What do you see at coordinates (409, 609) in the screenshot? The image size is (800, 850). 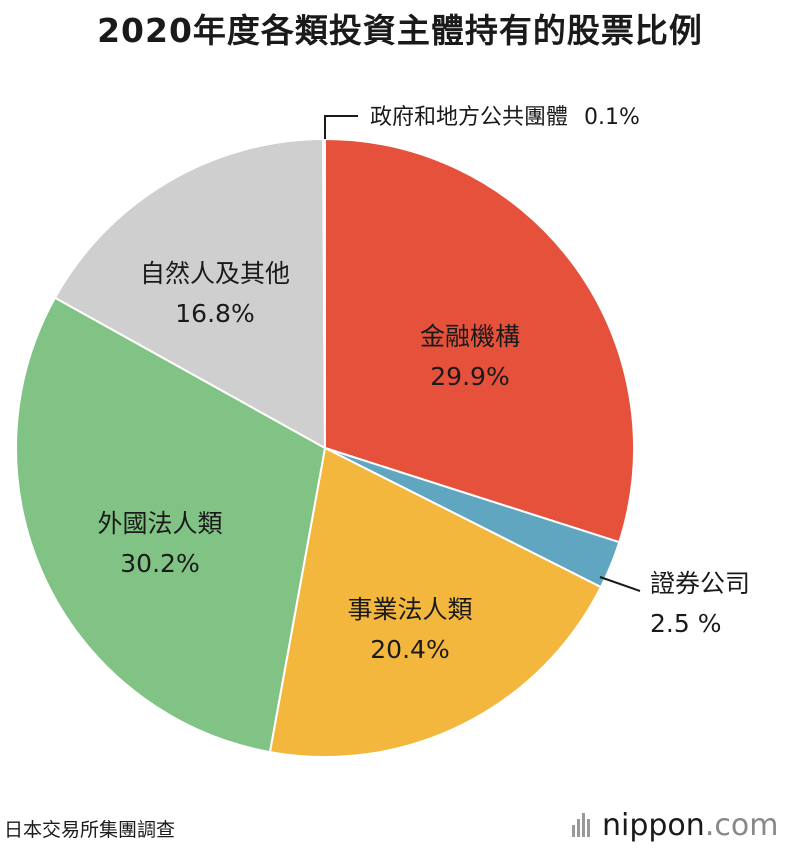 I see `slice-label: 事業法人類` at bounding box center [409, 609].